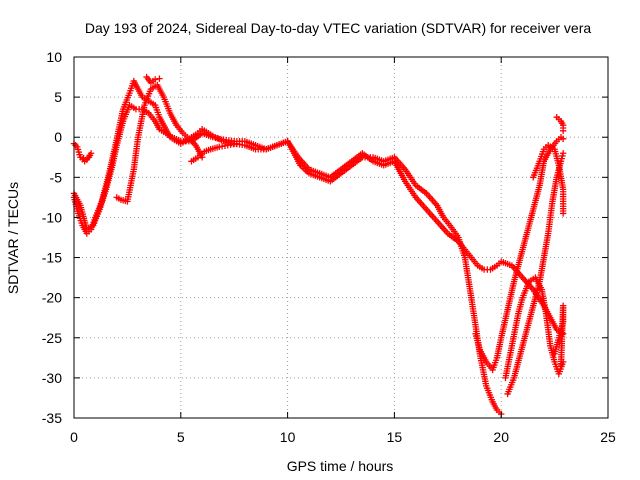 The image size is (640, 480). What do you see at coordinates (56, 177) in the screenshot?
I see `y-tick-label: -5` at bounding box center [56, 177].